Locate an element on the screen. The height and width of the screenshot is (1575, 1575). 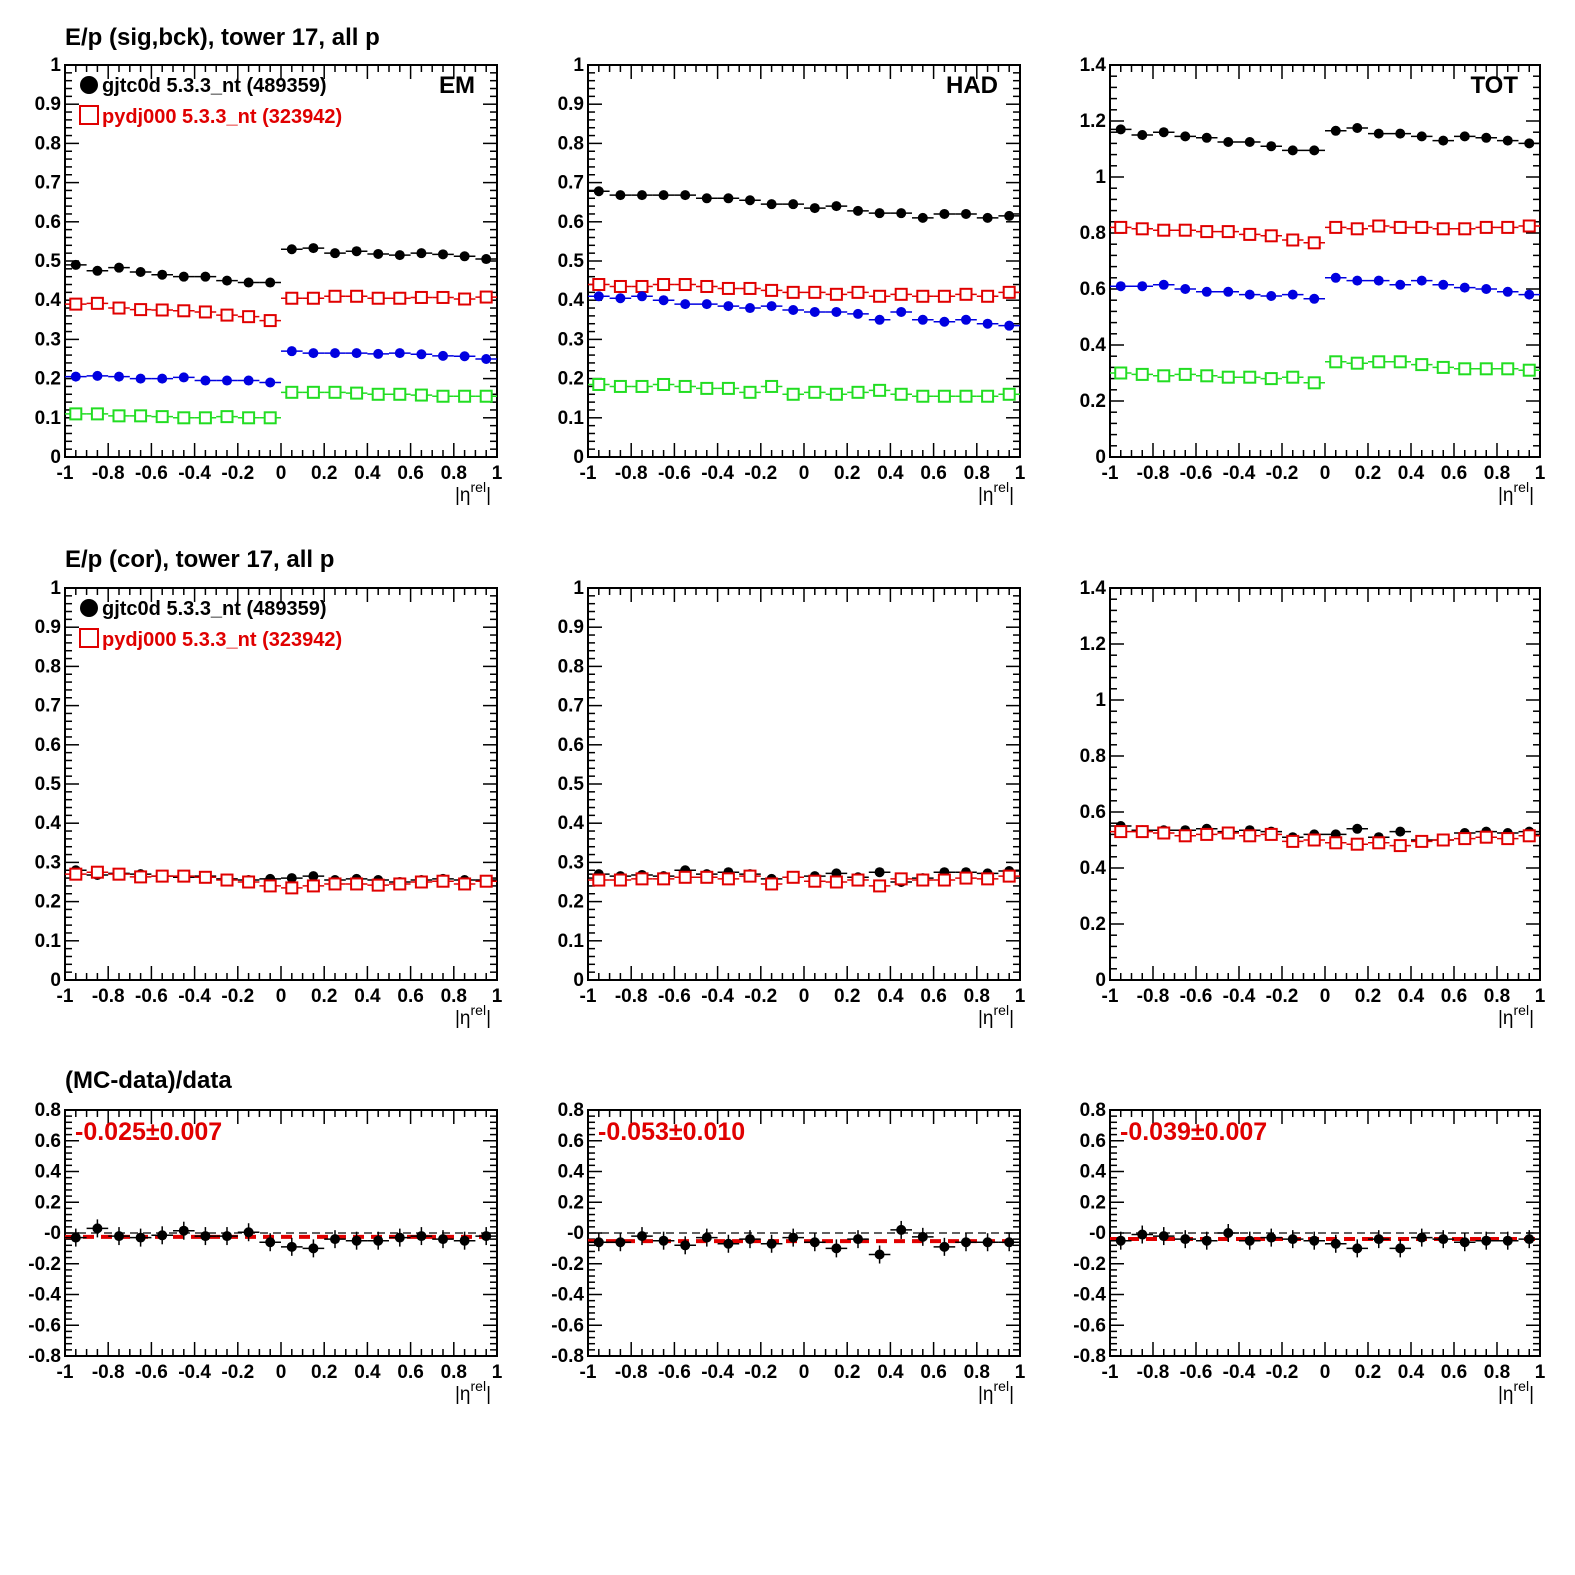
y-tick-label: 0.3 is located at coordinates (48, 339).